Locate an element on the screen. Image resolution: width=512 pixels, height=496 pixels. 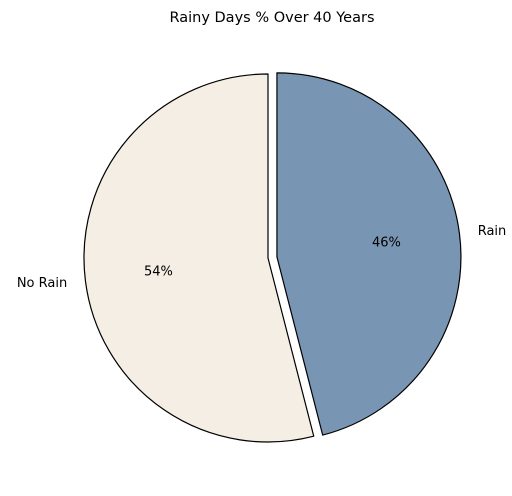
chart-title: Rainy Days % Over 40 Years is located at coordinates (271, 18).